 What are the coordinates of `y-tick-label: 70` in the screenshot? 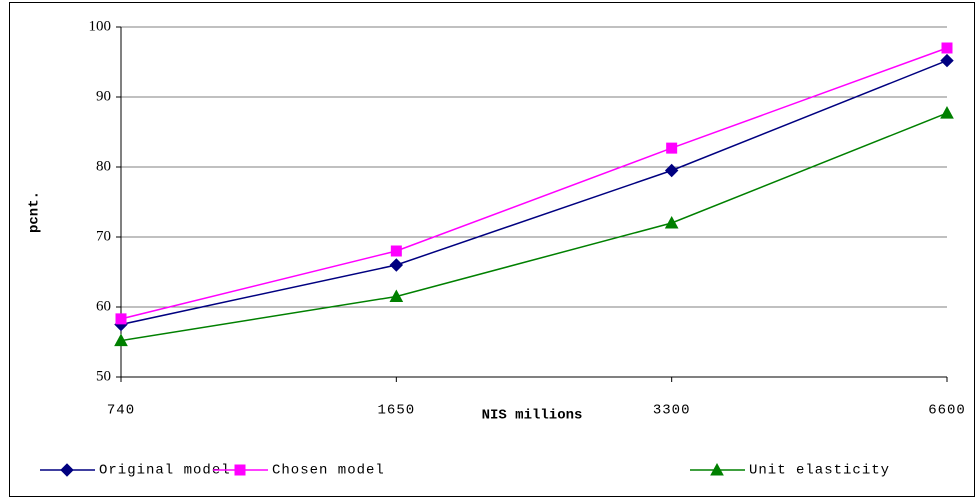 It's located at (103, 236).